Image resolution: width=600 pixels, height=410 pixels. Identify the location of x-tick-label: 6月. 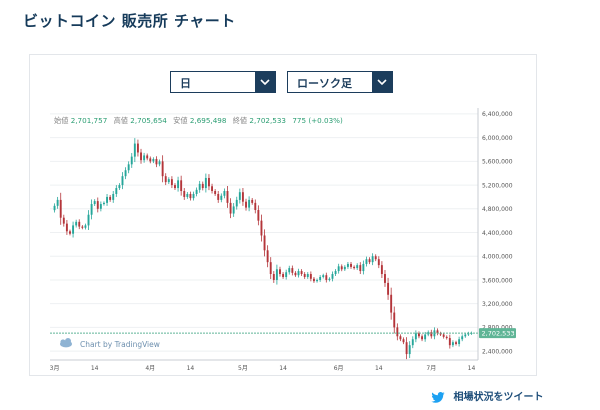
(339, 368).